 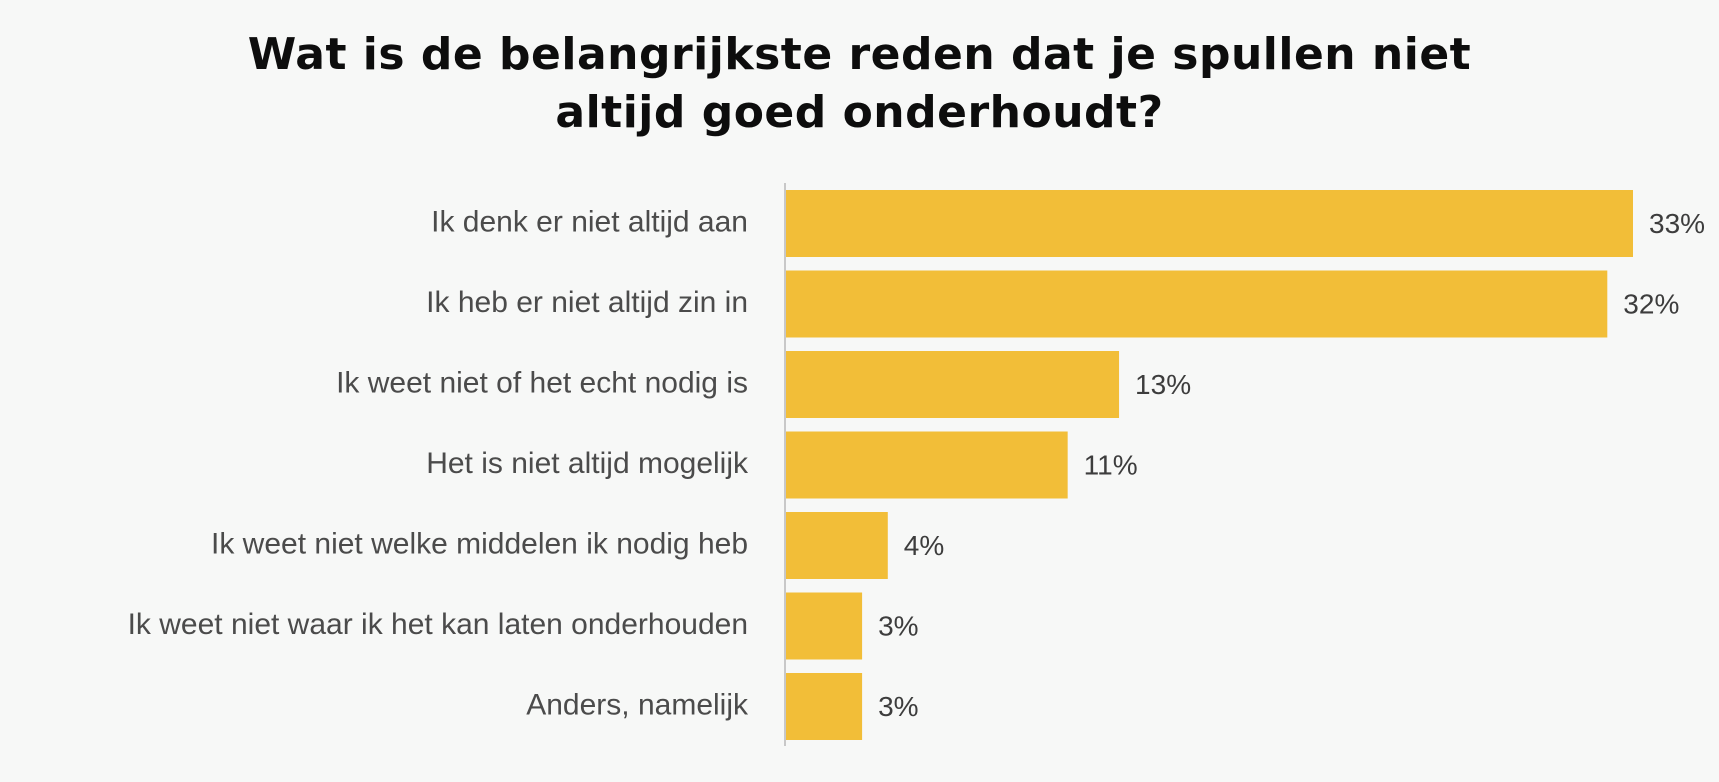 I want to click on category-label-4: Het is niet altijd mogelijk, so click(x=587, y=463).